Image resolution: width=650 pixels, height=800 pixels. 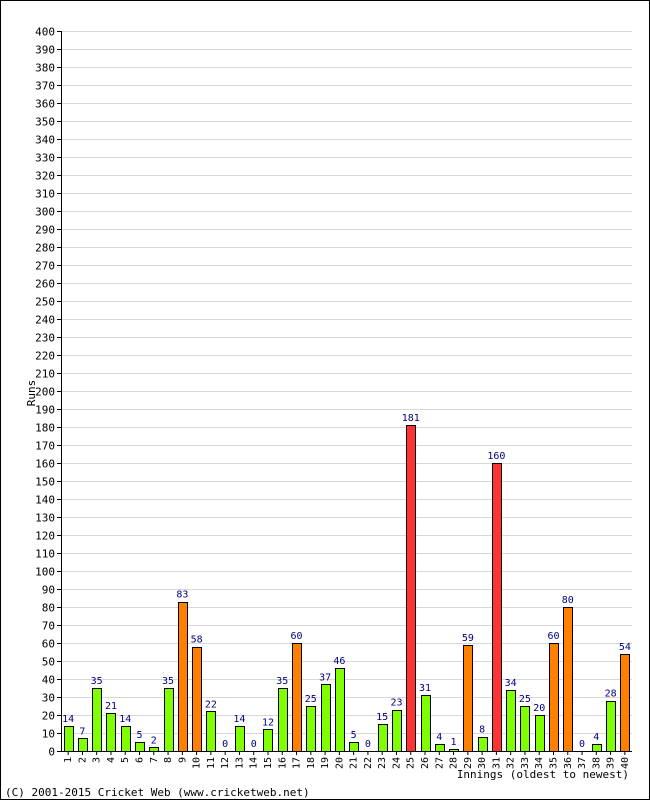 What do you see at coordinates (539, 708) in the screenshot?
I see `data-label: 20` at bounding box center [539, 708].